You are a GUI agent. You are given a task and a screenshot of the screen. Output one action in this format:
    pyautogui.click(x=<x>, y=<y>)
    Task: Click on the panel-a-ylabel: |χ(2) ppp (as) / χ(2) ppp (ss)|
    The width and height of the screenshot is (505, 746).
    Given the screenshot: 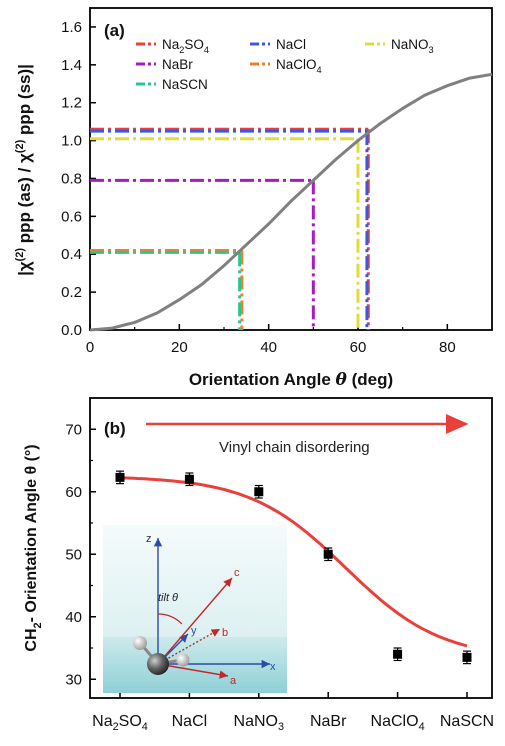 What is the action you would take?
    pyautogui.click(x=24, y=170)
    